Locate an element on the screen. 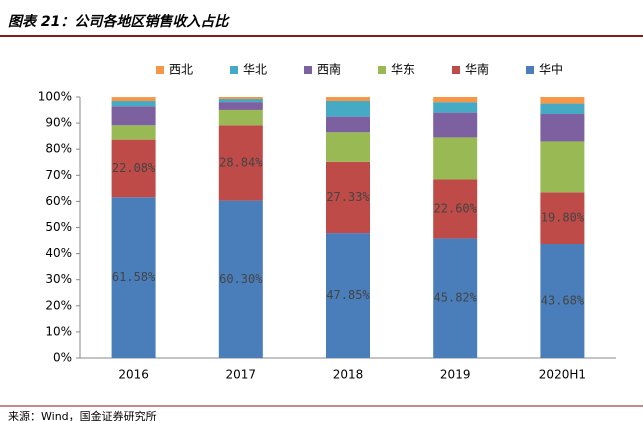  y-tick-label: 30% is located at coordinates (58, 279).